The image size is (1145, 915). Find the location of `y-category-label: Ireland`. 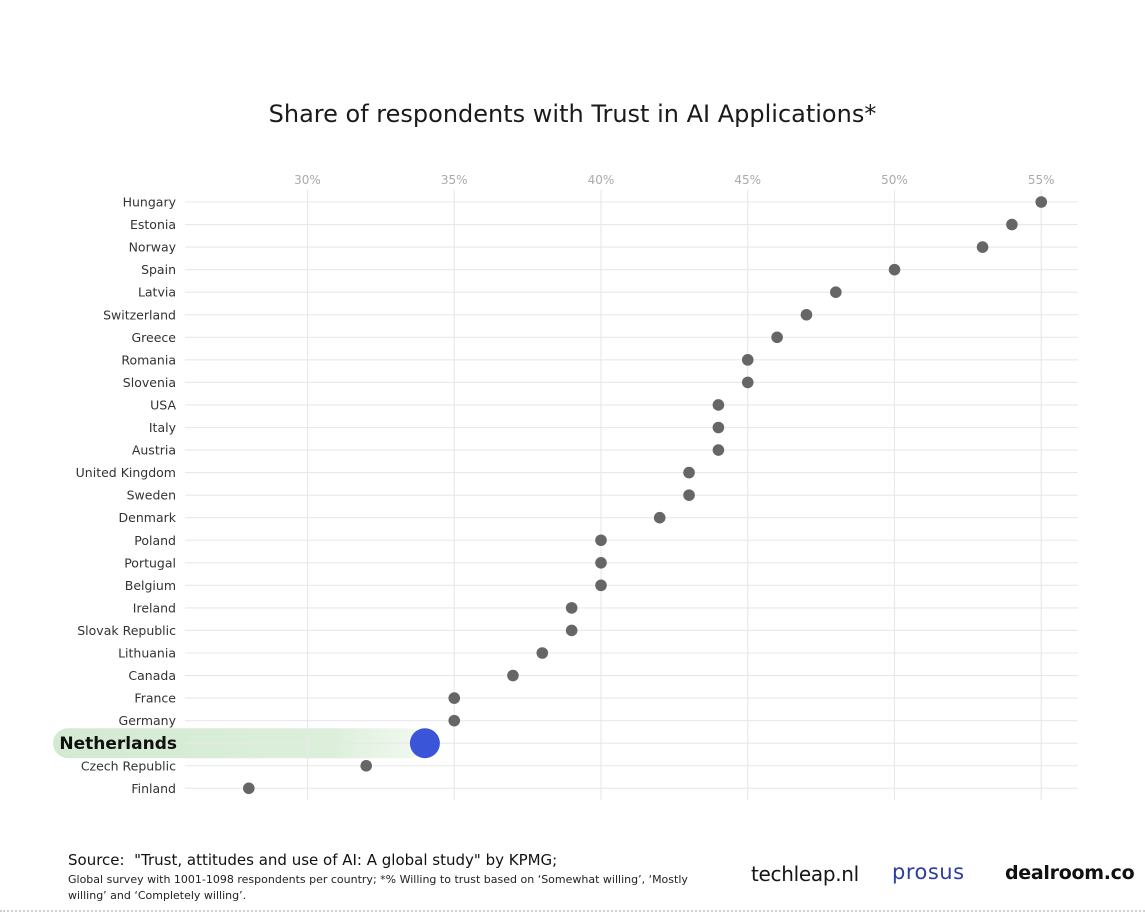

y-category-label: Ireland is located at coordinates (154, 607).